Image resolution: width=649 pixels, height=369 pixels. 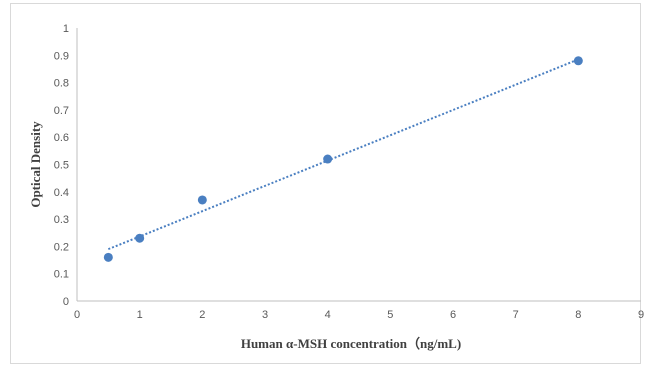 I want to click on y-axis: 0 0.1 0.2 0.3 0.4 0.5 0.6 0.7 0.8 0.9 1, so click(x=66, y=165).